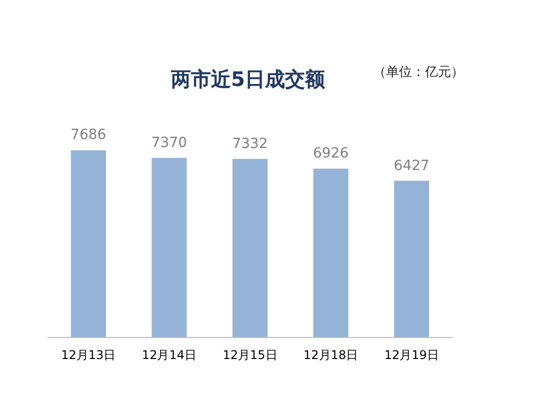 The image size is (550, 420). I want to click on text: （单位：亿元）, so click(418, 72).